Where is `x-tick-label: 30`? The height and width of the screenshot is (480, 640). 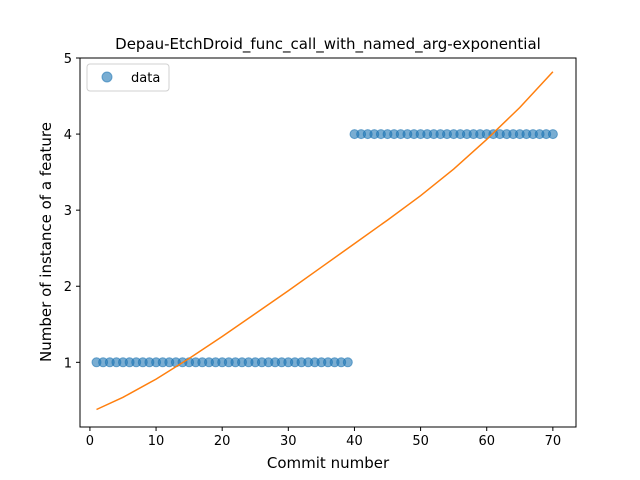
x-tick-label: 30 is located at coordinates (288, 441).